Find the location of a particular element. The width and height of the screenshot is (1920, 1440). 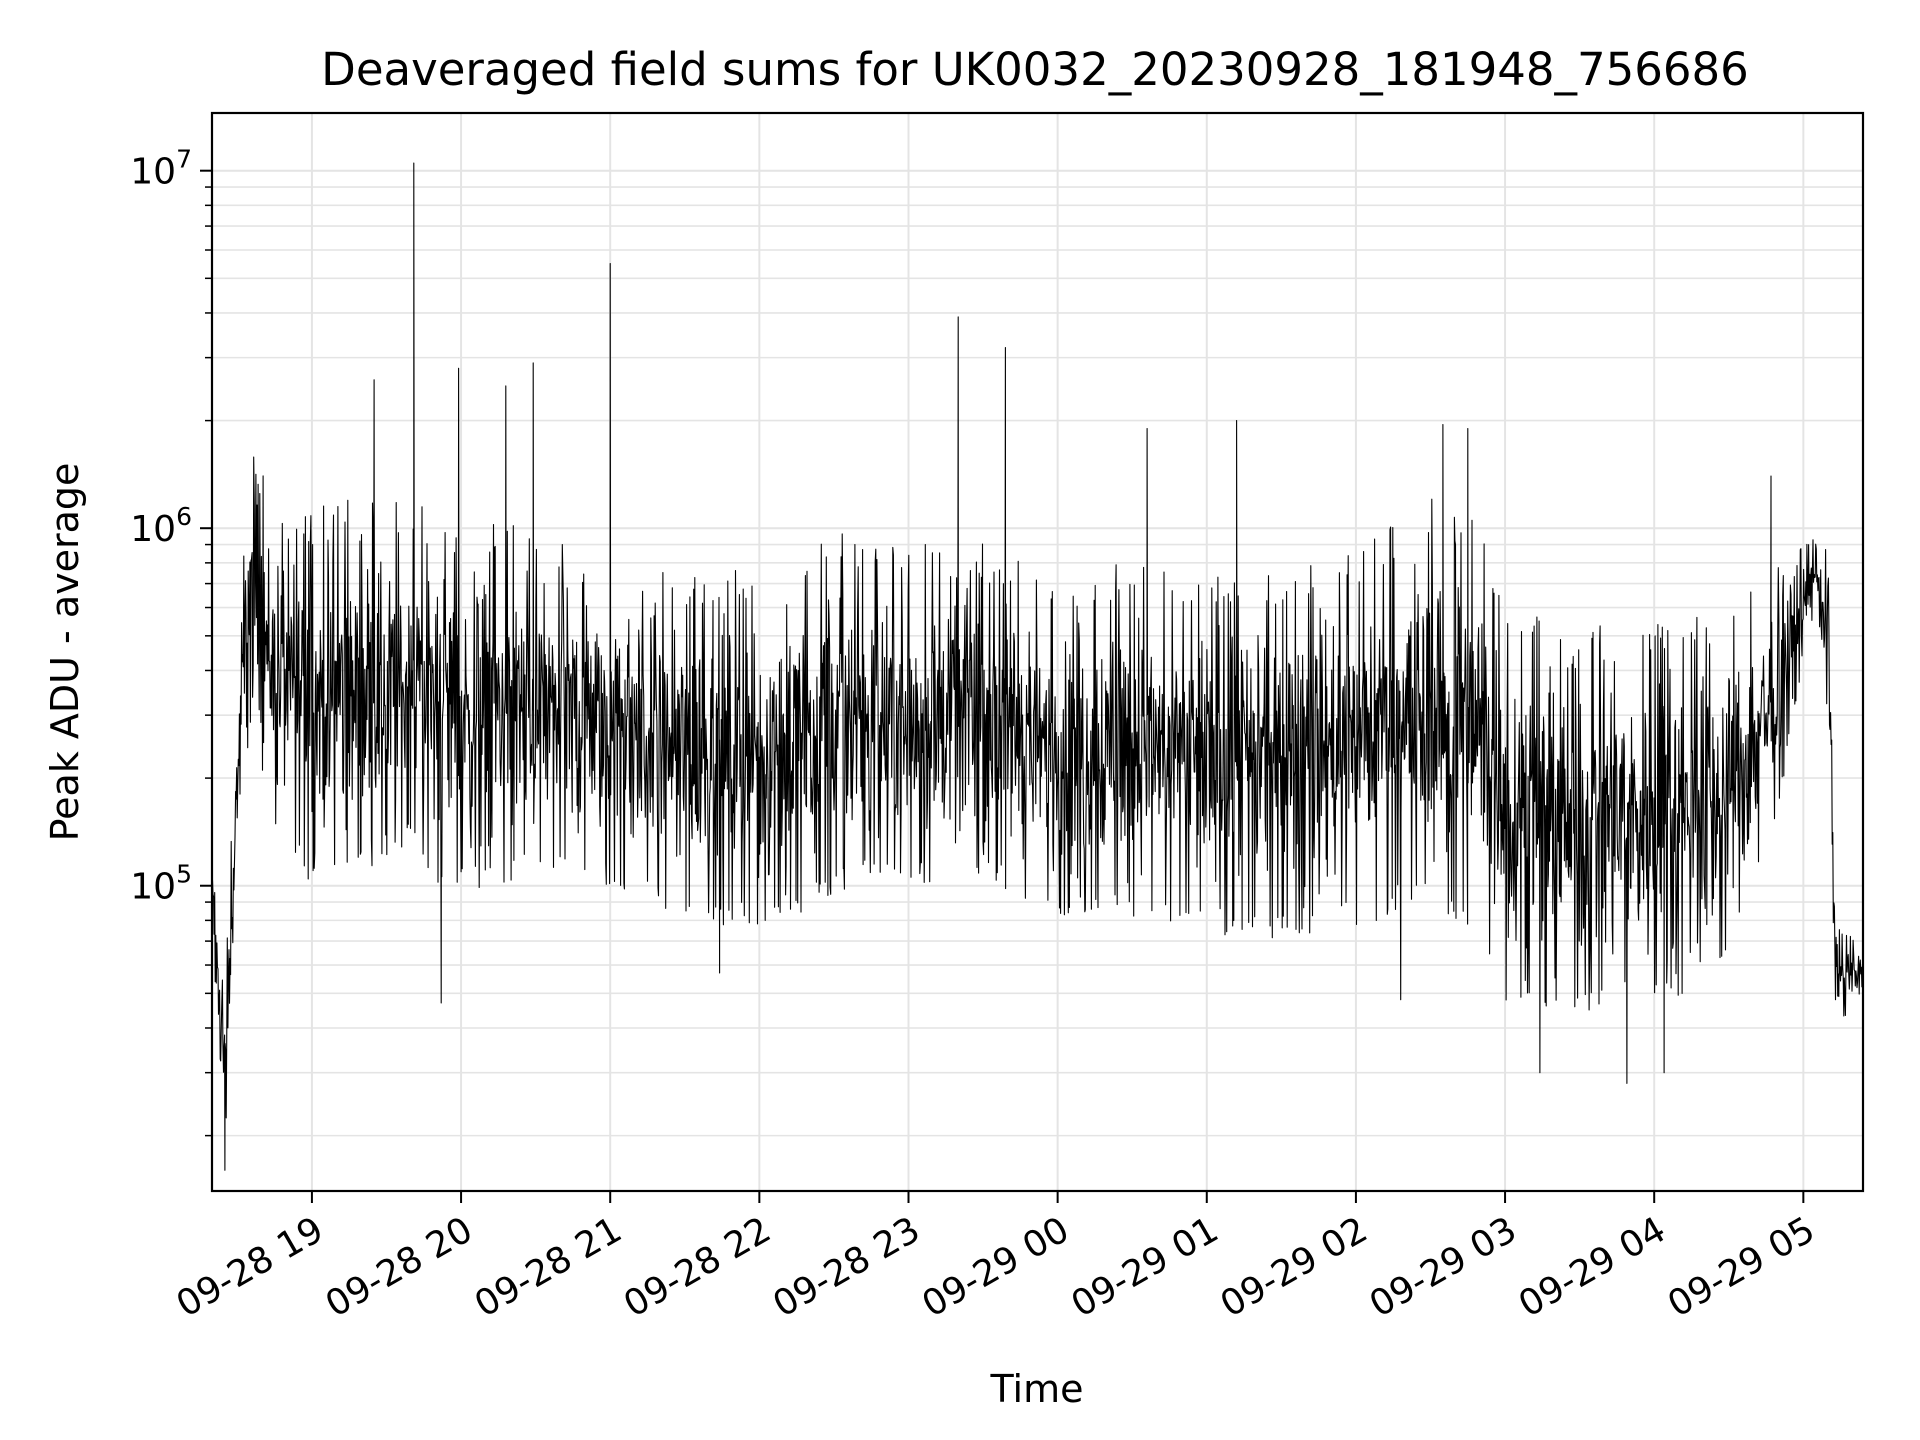

y-tick-label: 10⁷ is located at coordinates (161, 169).